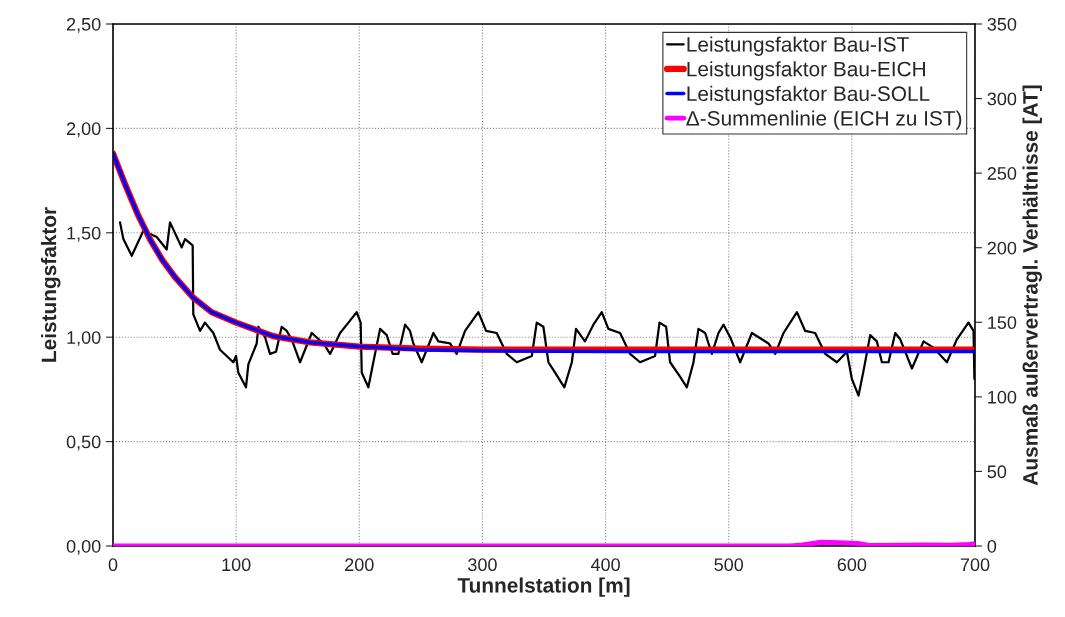 The height and width of the screenshot is (617, 1065). Describe the element at coordinates (83, 130) in the screenshot. I see `y-tick-label: 2,00` at that location.